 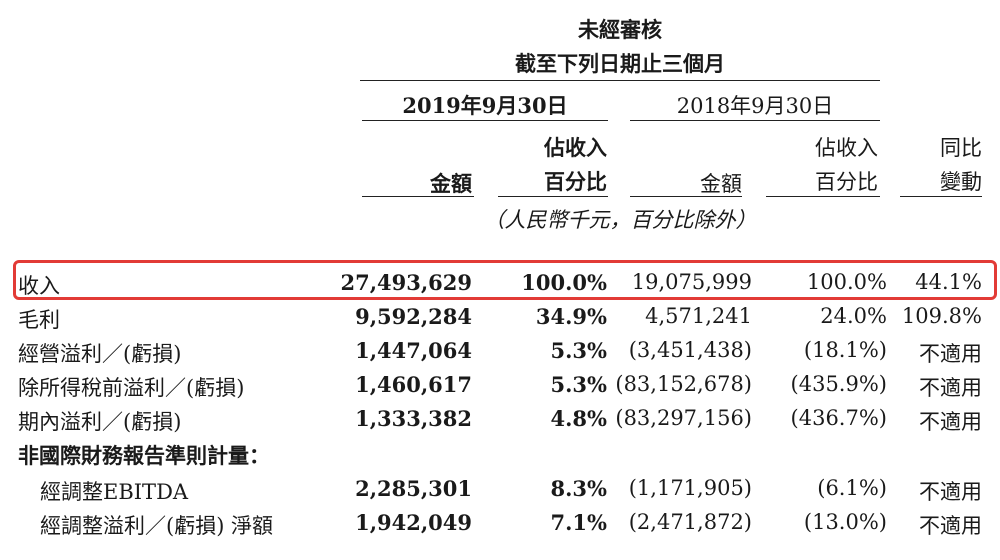 I want to click on highlight-box, so click(x=505, y=280).